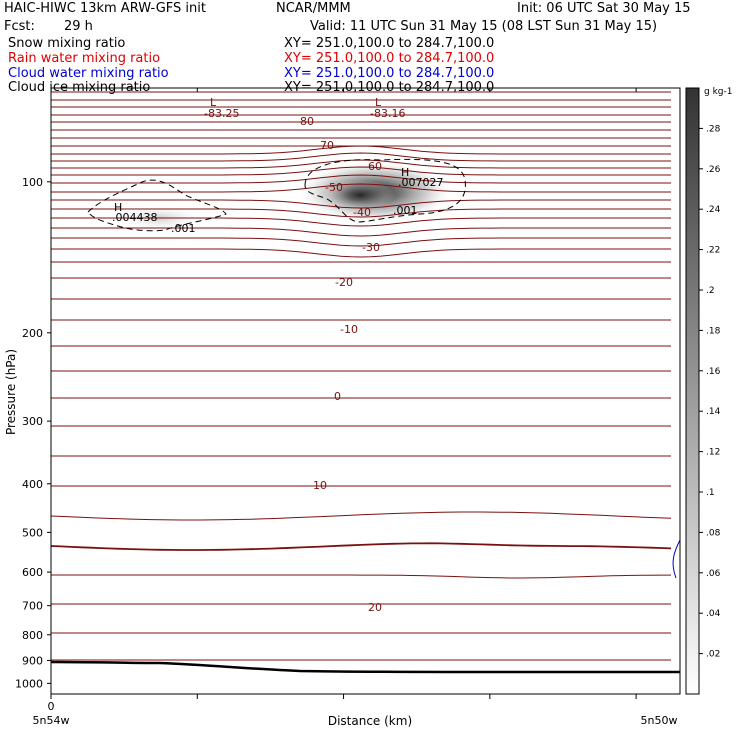  I want to click on temp-label-0: 0, so click(337, 396).